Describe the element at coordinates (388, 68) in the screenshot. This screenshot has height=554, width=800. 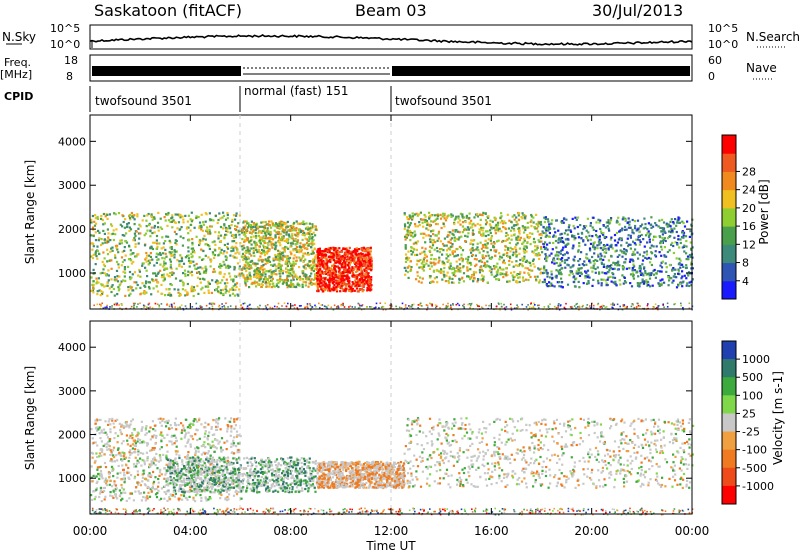
I see `freq-panel: Freq. [MHz] 18 8 60 0 Nave` at that location.